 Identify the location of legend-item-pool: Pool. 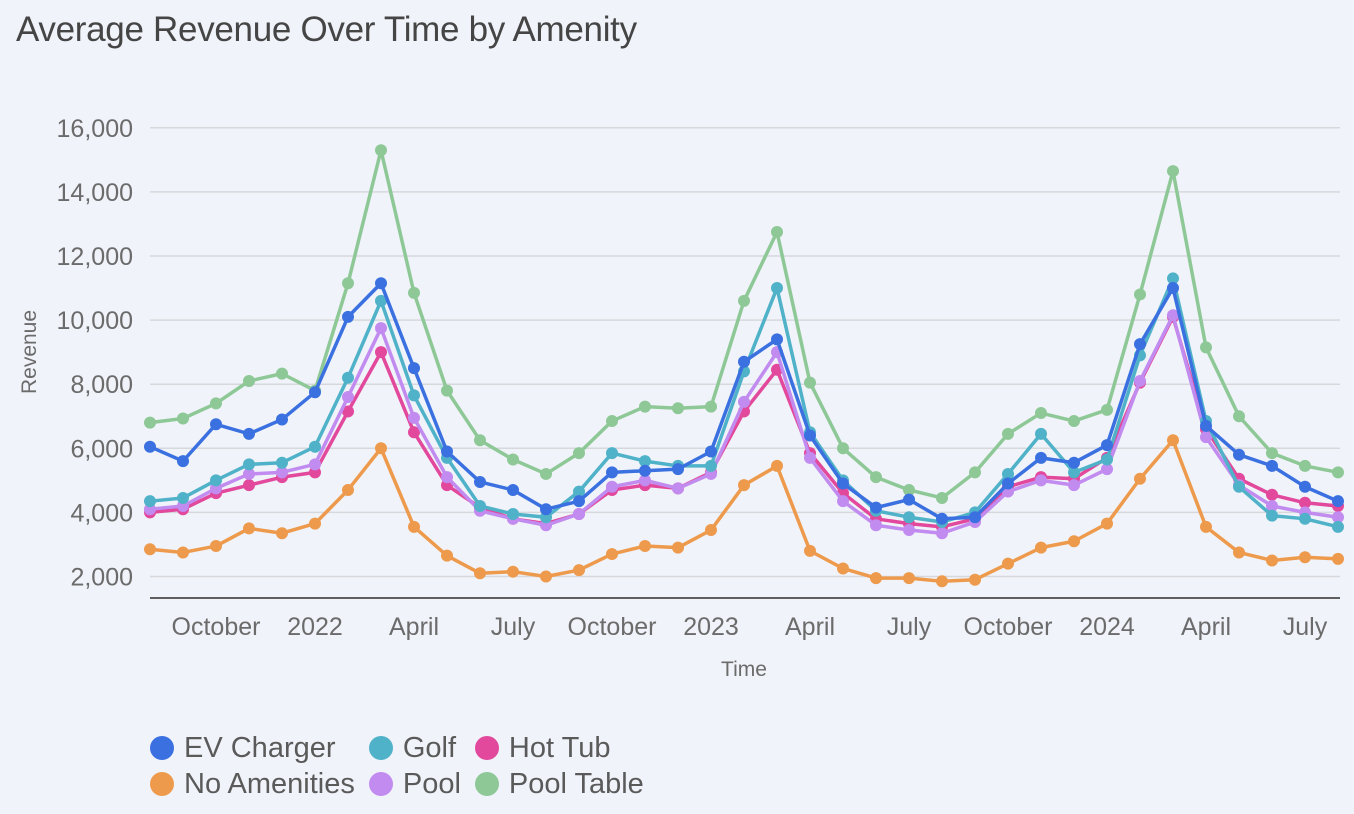
(414, 784).